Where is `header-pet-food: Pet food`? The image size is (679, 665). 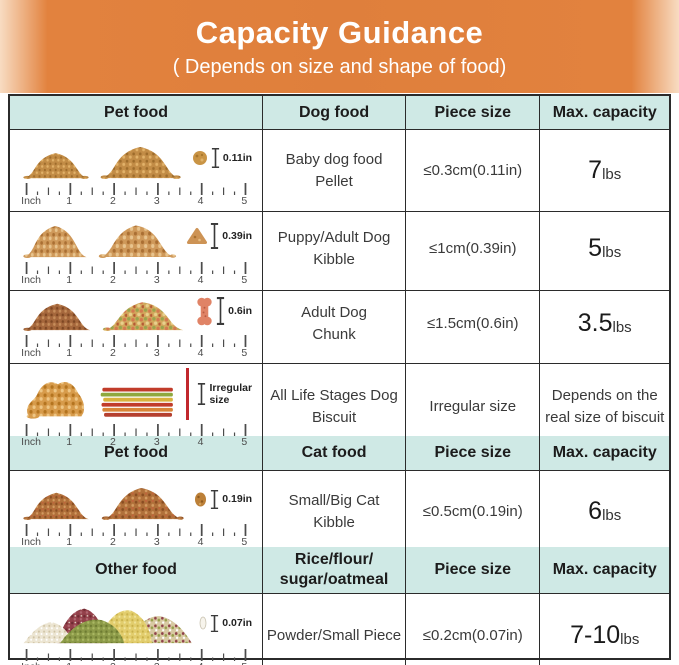 header-pet-food: Pet food is located at coordinates (137, 113).